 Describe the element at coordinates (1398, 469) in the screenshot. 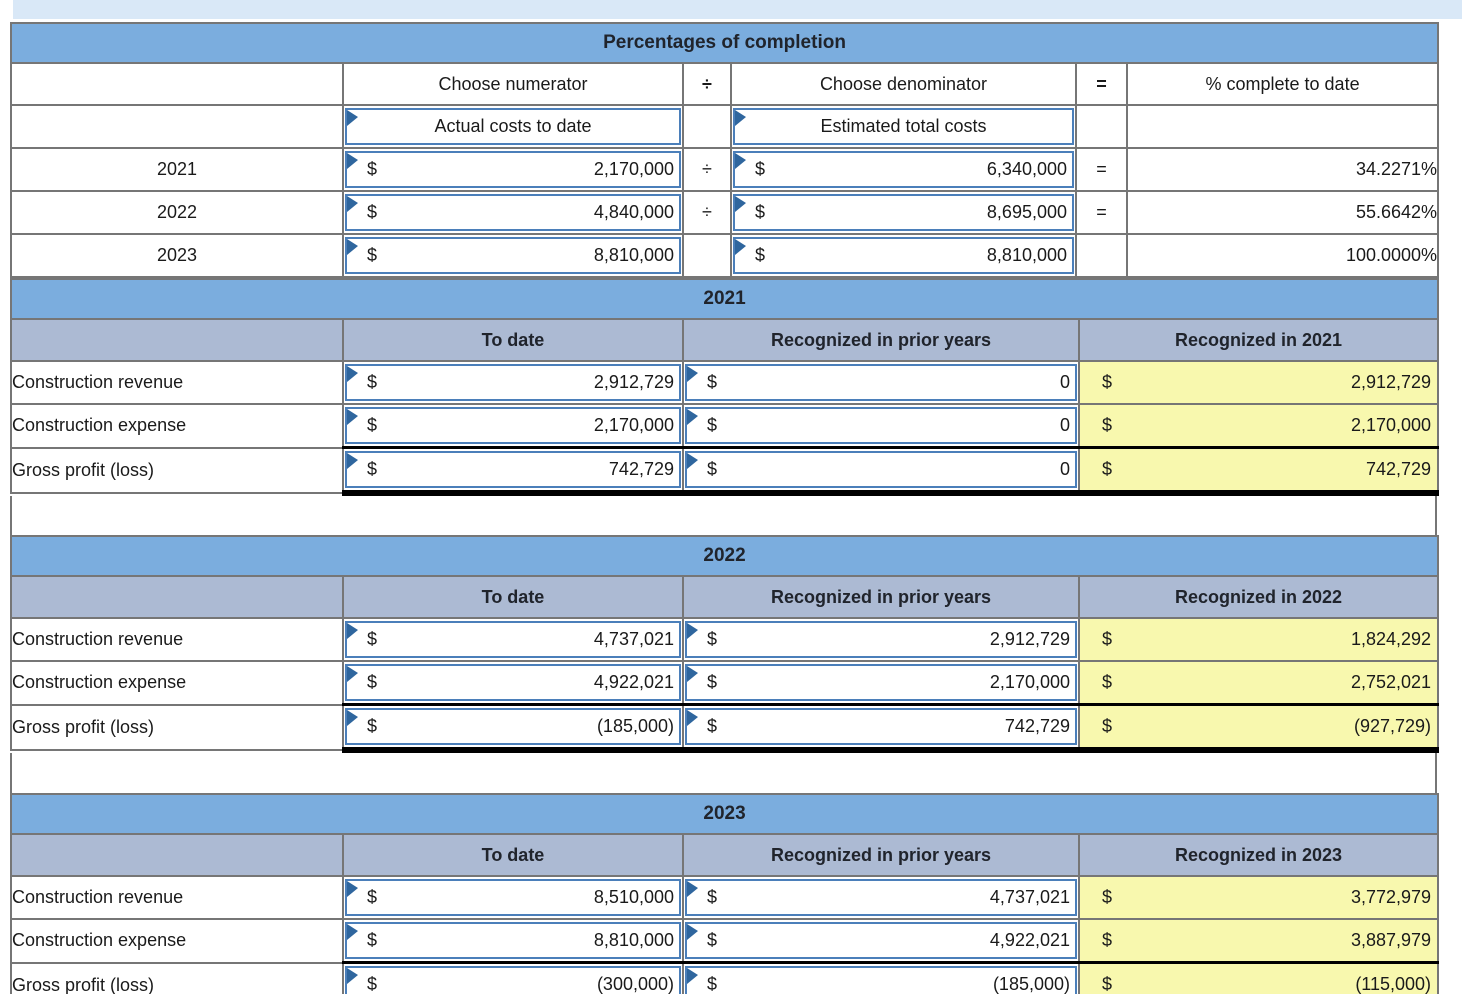

I see `recognized-value: 742,729` at that location.